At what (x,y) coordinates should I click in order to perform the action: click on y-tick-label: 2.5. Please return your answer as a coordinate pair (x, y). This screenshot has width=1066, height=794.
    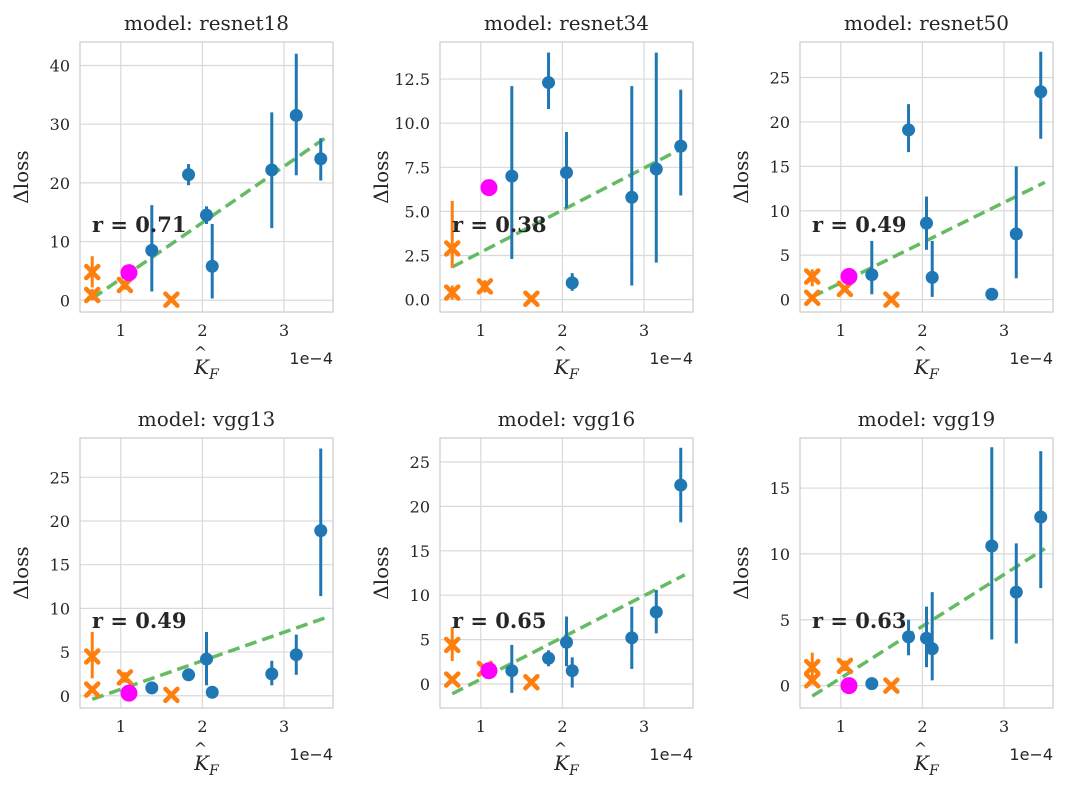
    Looking at the image, I should click on (417, 256).